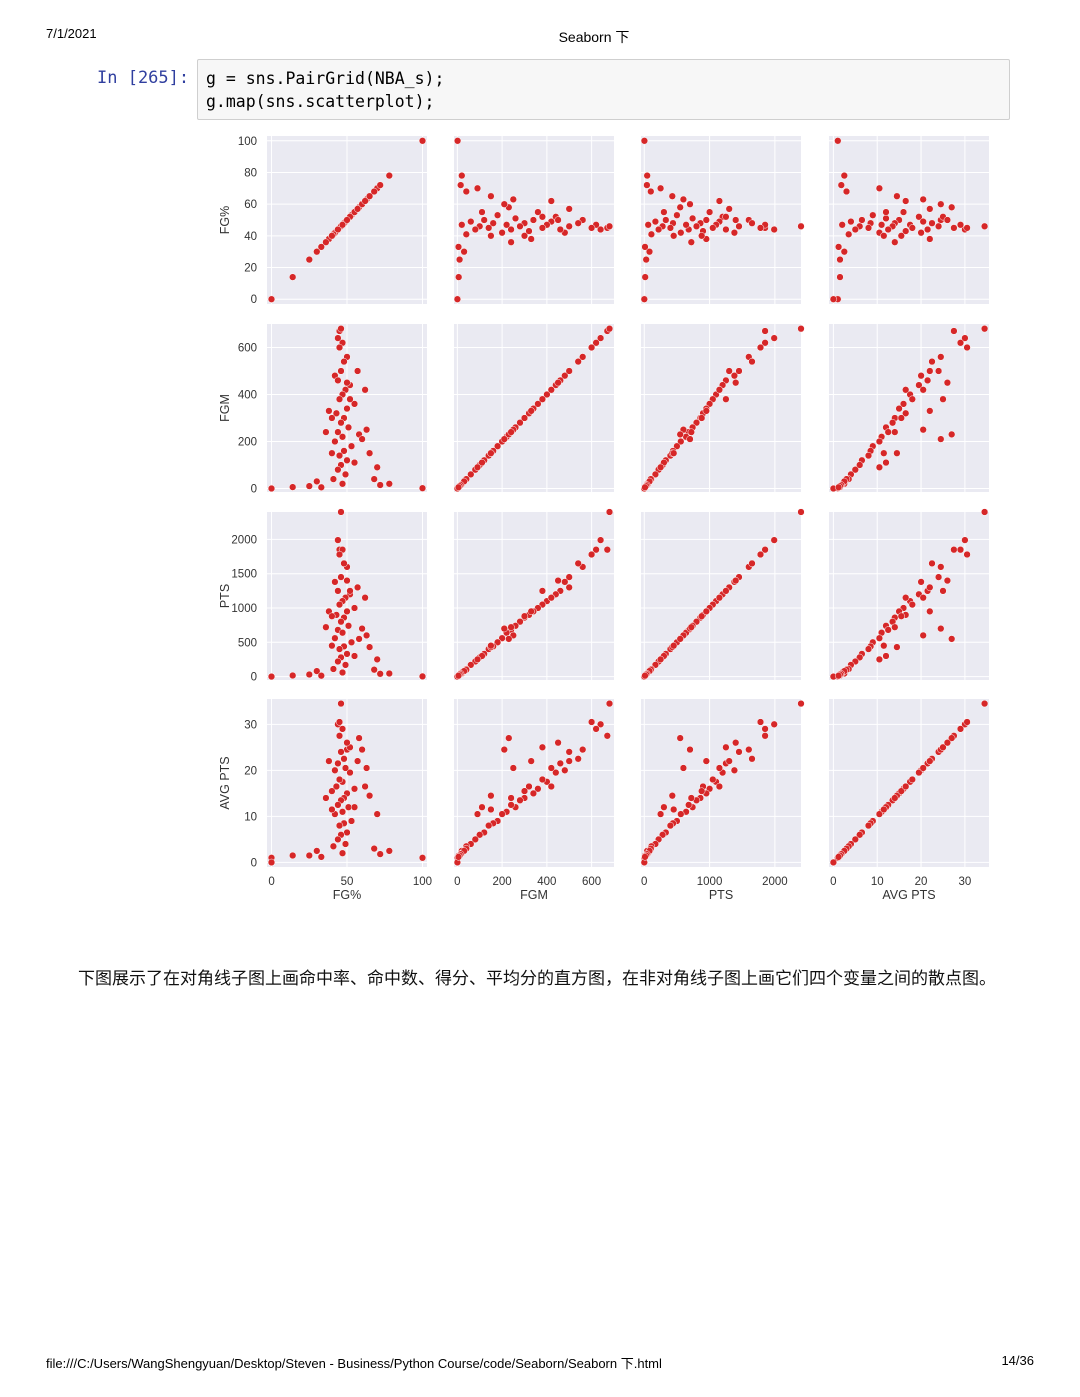  I want to click on y-tick-label: 0, so click(254, 678).